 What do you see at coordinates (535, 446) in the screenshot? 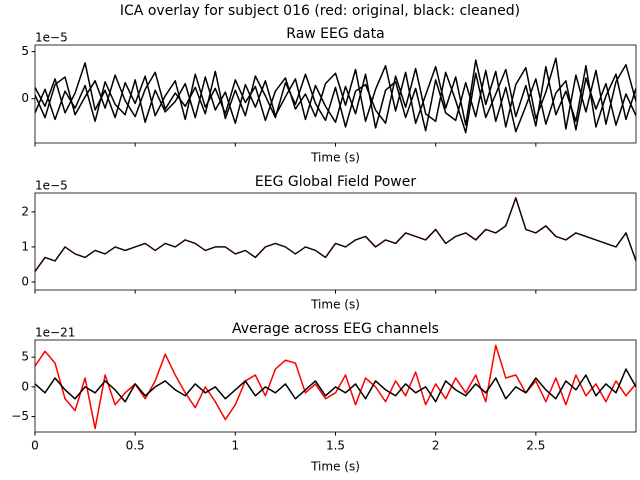
I see `x-tick-label: 2.5` at bounding box center [535, 446].